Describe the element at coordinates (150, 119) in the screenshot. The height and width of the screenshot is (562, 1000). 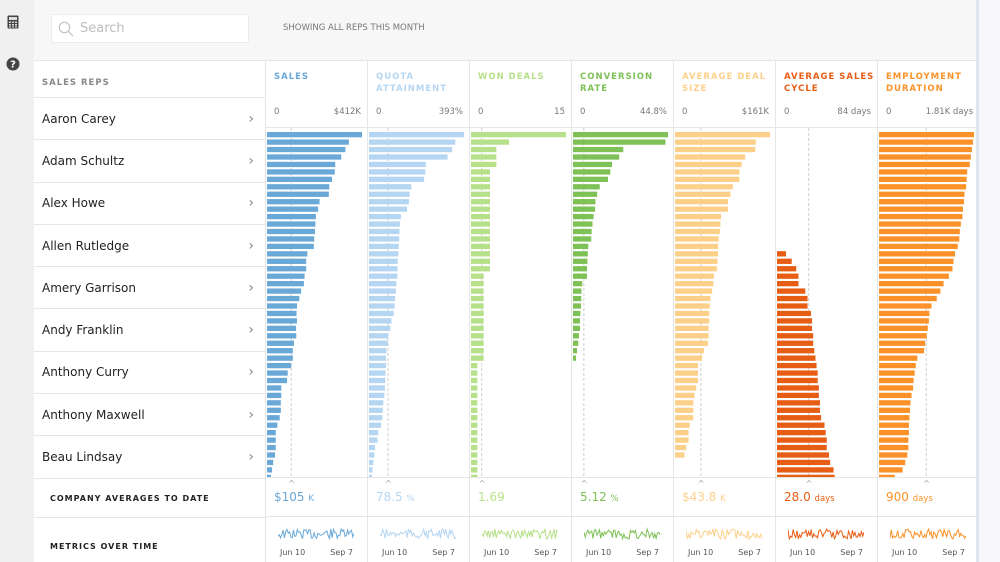
I see `rep-row: Aaron Carey ›` at that location.